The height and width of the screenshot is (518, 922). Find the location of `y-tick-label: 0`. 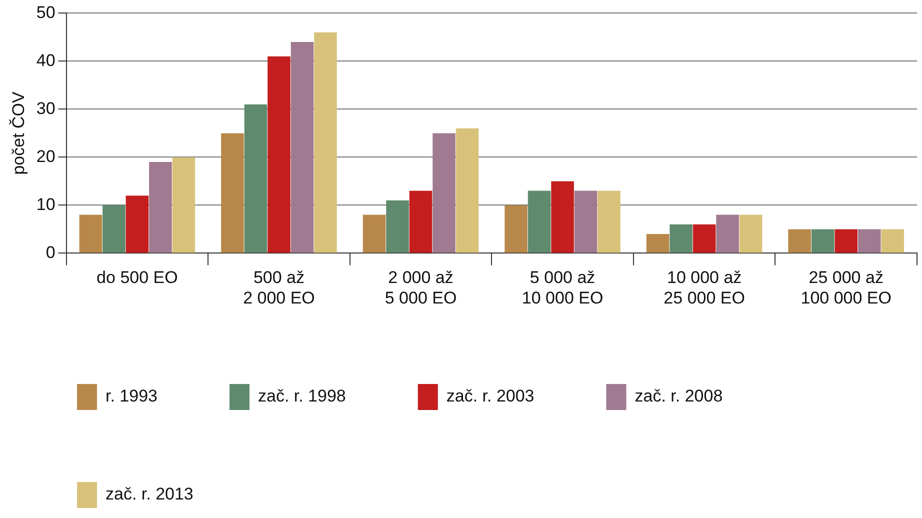

y-tick-label: 0 is located at coordinates (51, 252).